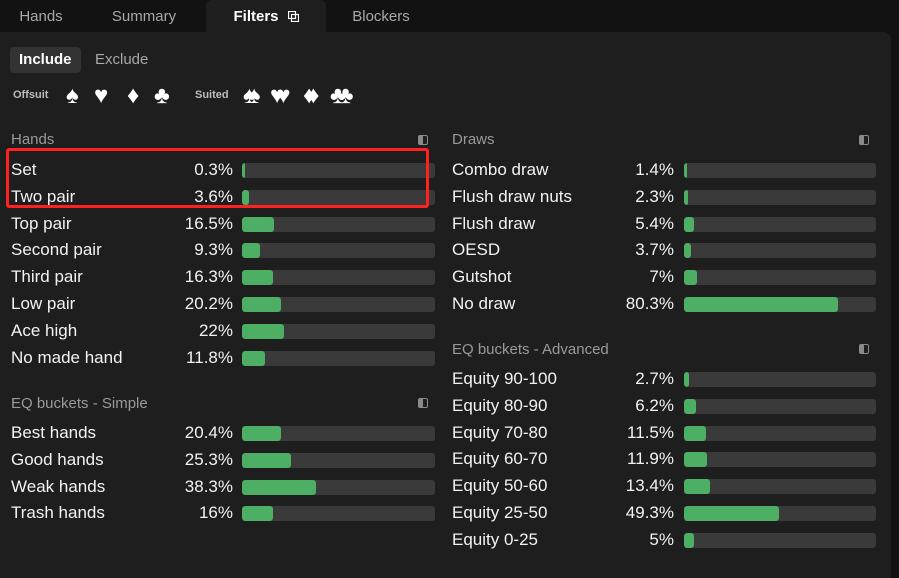  I want to click on tab-filters-label: Filters, so click(256, 16).